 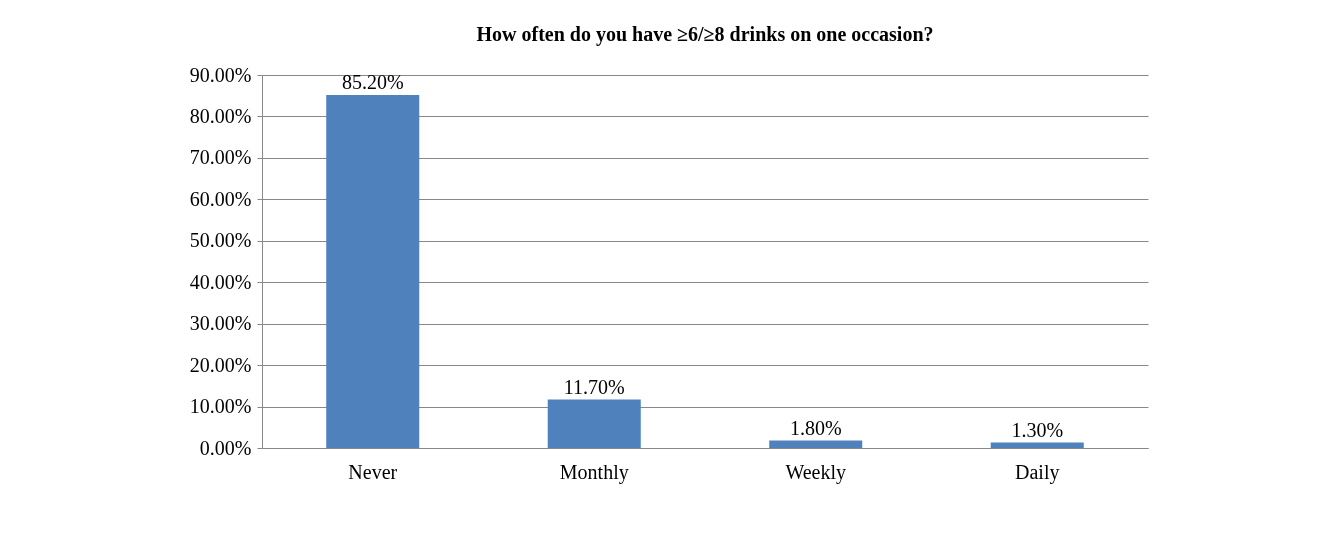 What do you see at coordinates (220, 240) in the screenshot?
I see `y-tick-label: 50.00%` at bounding box center [220, 240].